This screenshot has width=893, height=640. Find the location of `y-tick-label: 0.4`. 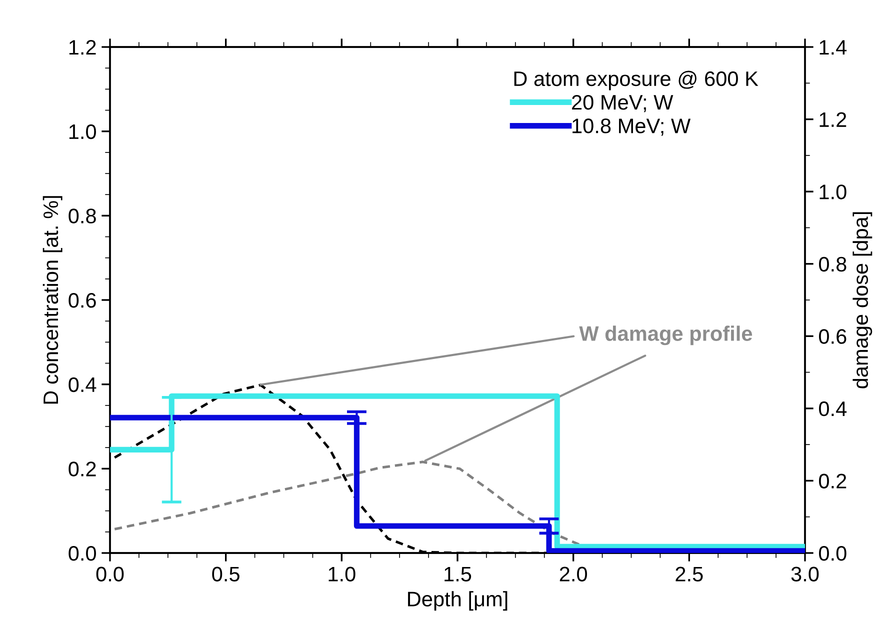

y-tick-label: 0.4 is located at coordinates (82, 384).